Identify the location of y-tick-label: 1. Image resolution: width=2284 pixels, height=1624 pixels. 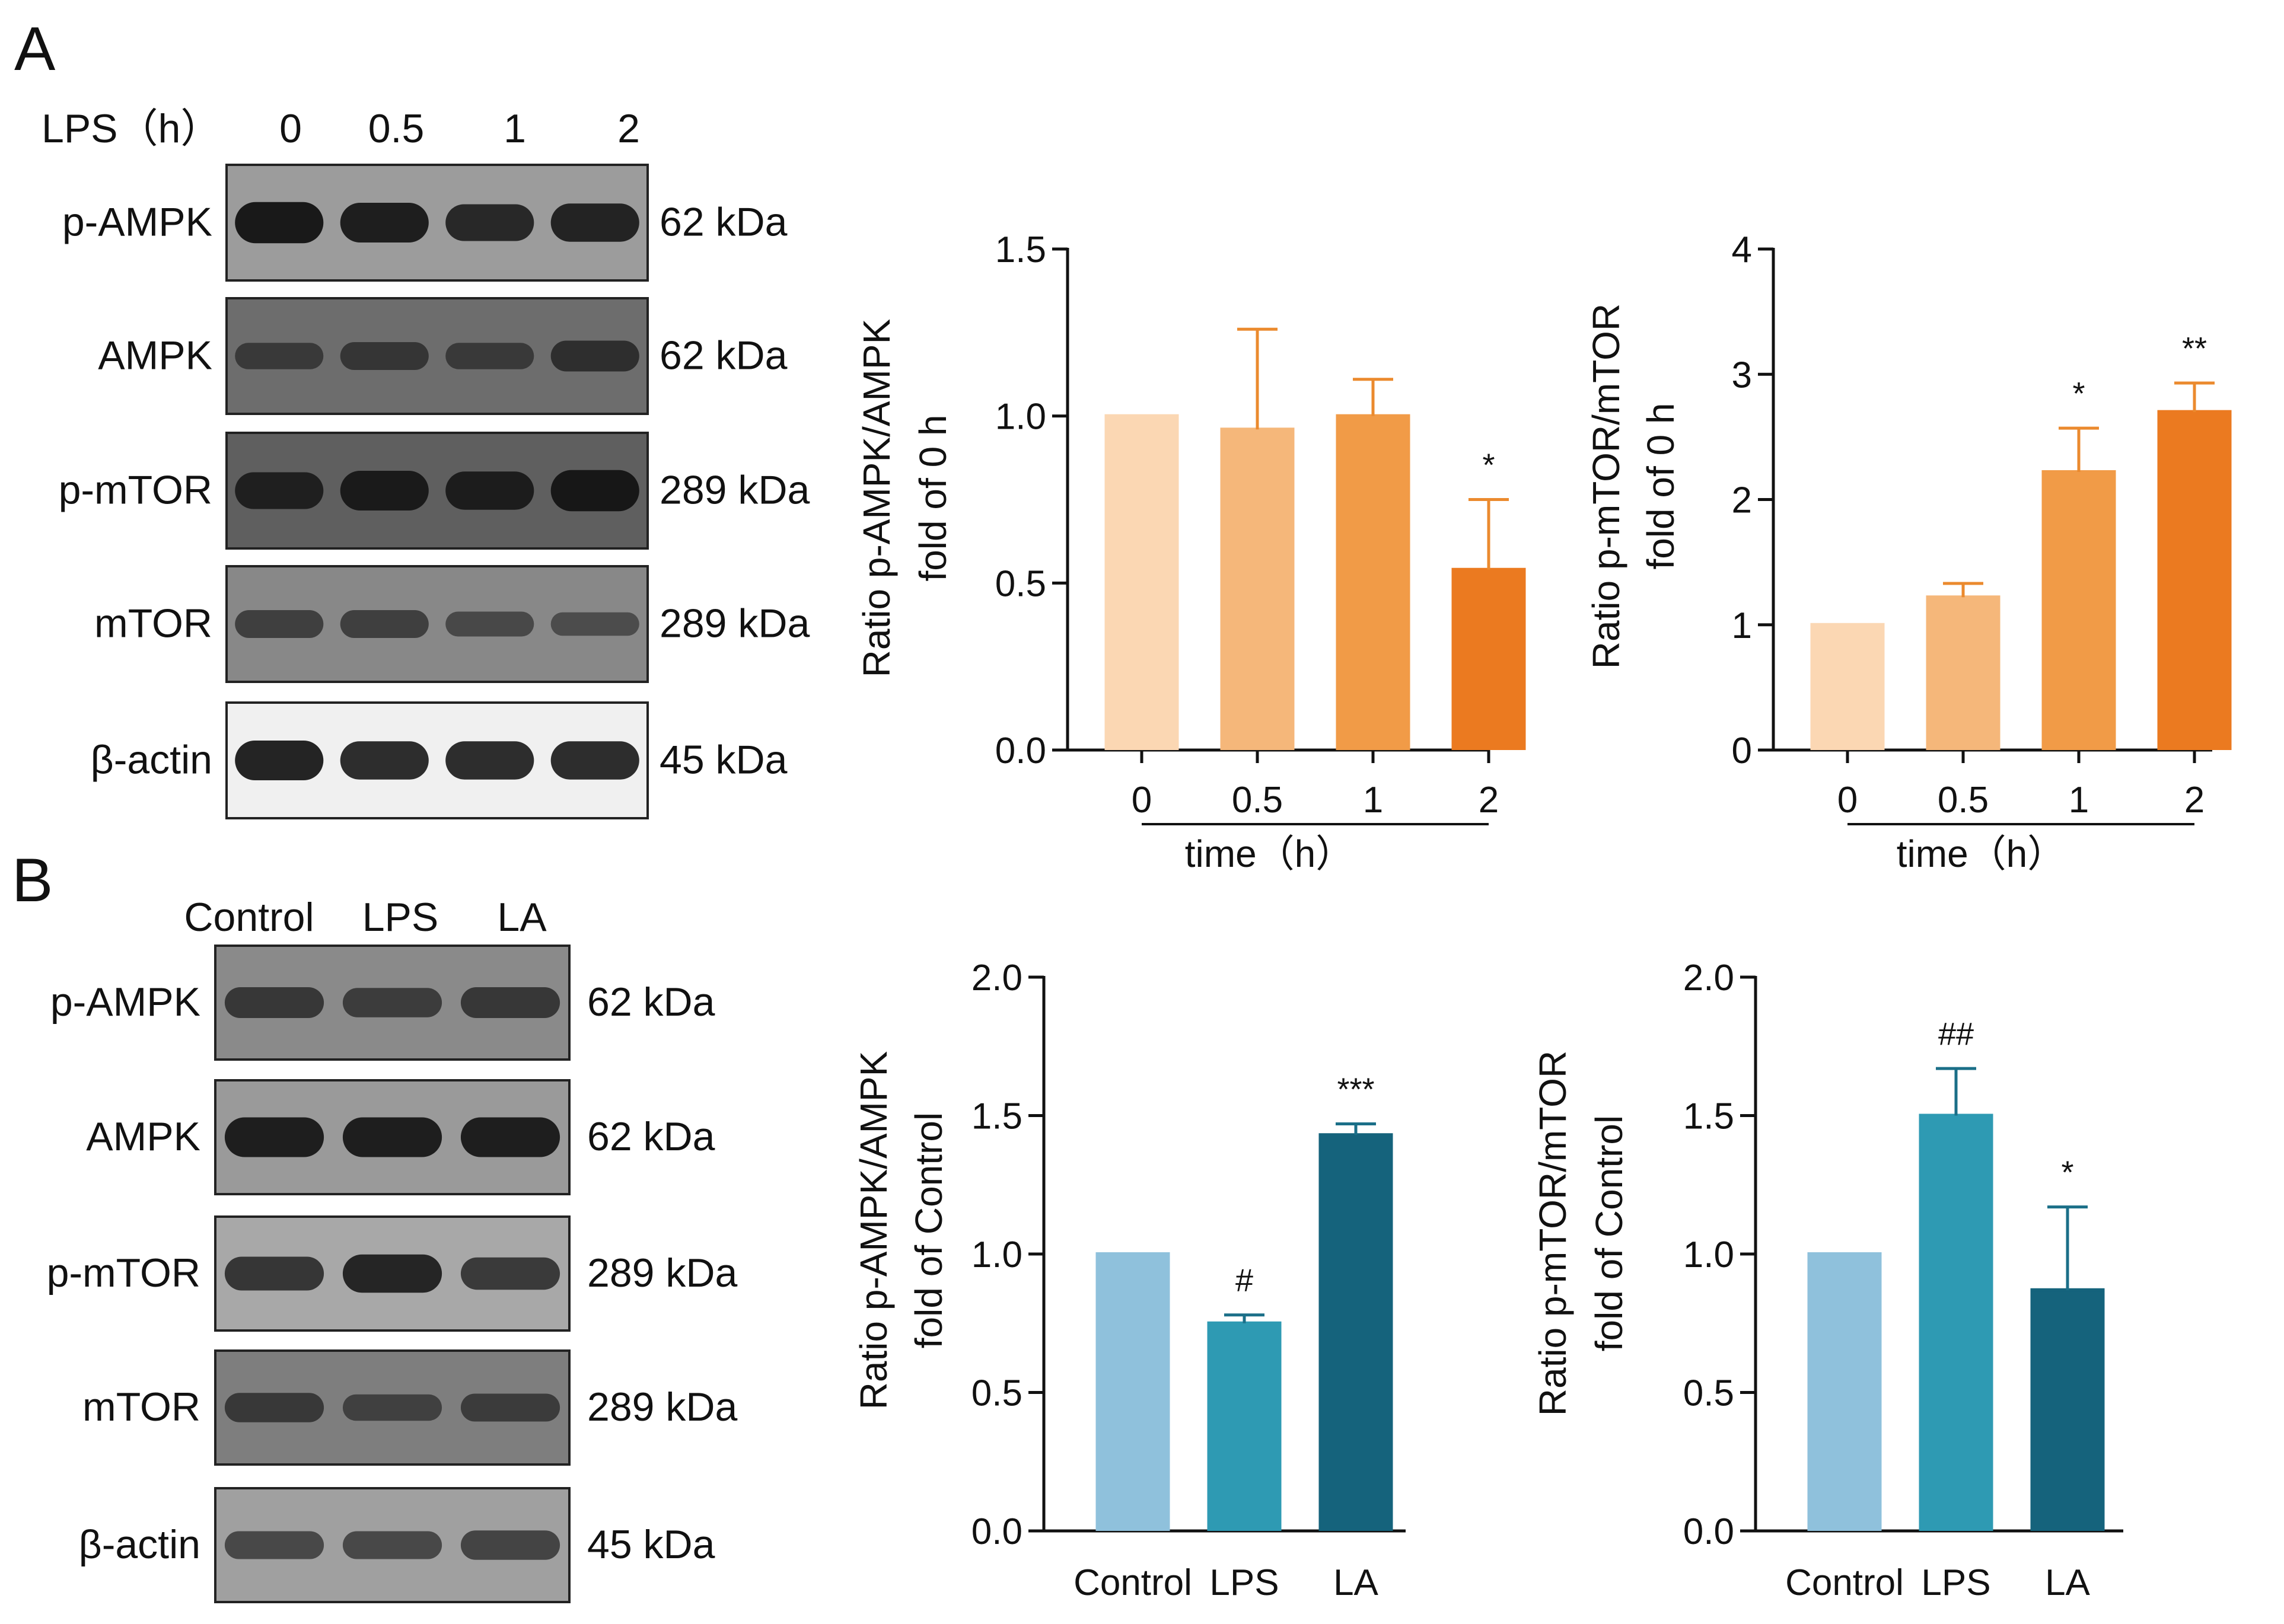
(1742, 625).